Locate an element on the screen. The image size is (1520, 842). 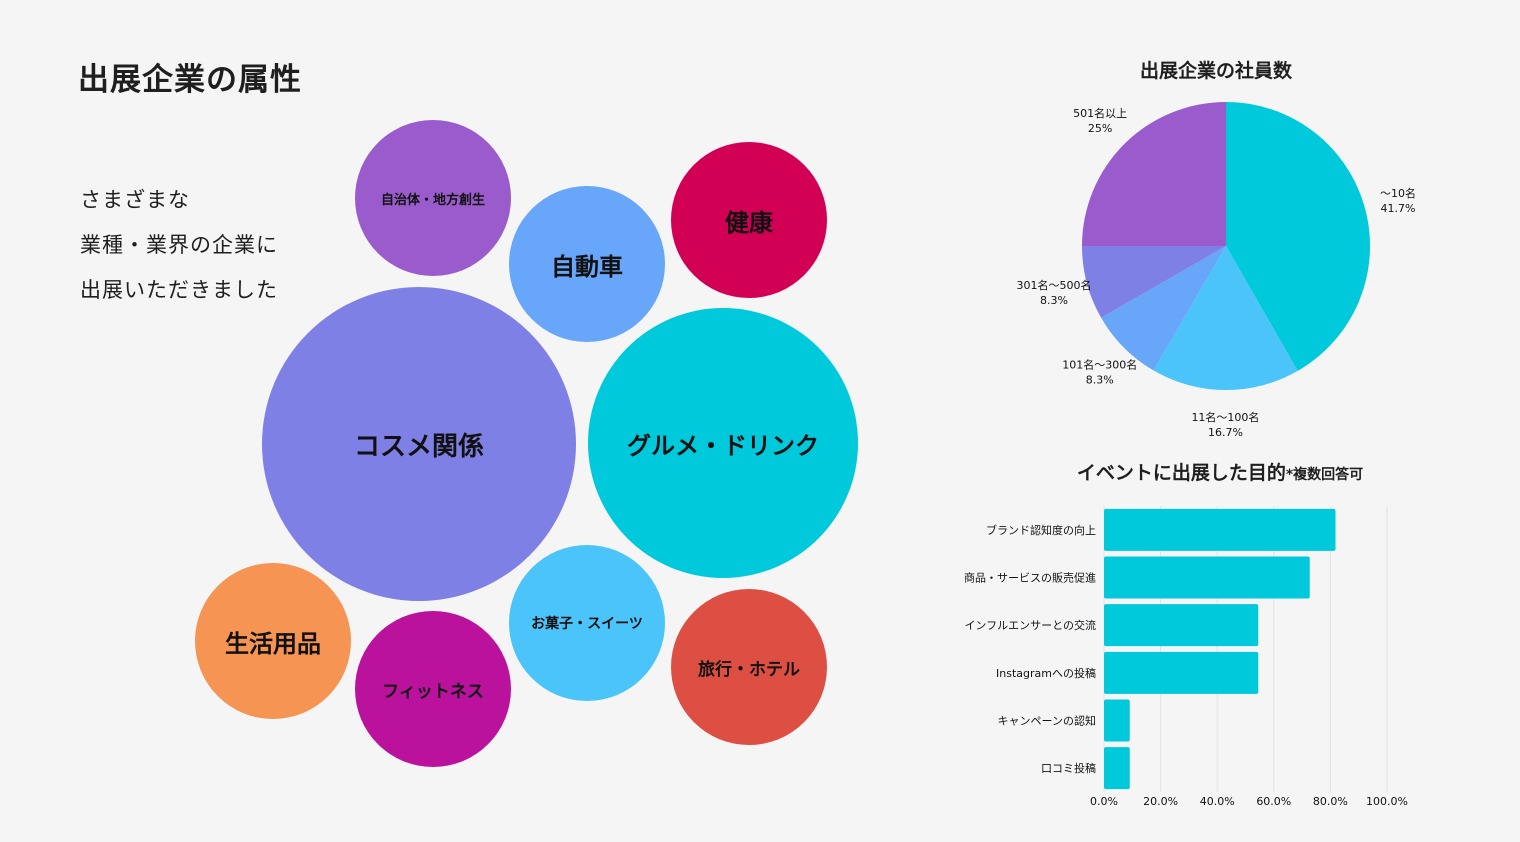
intro-line-1: さまざまな is located at coordinates (135, 200).